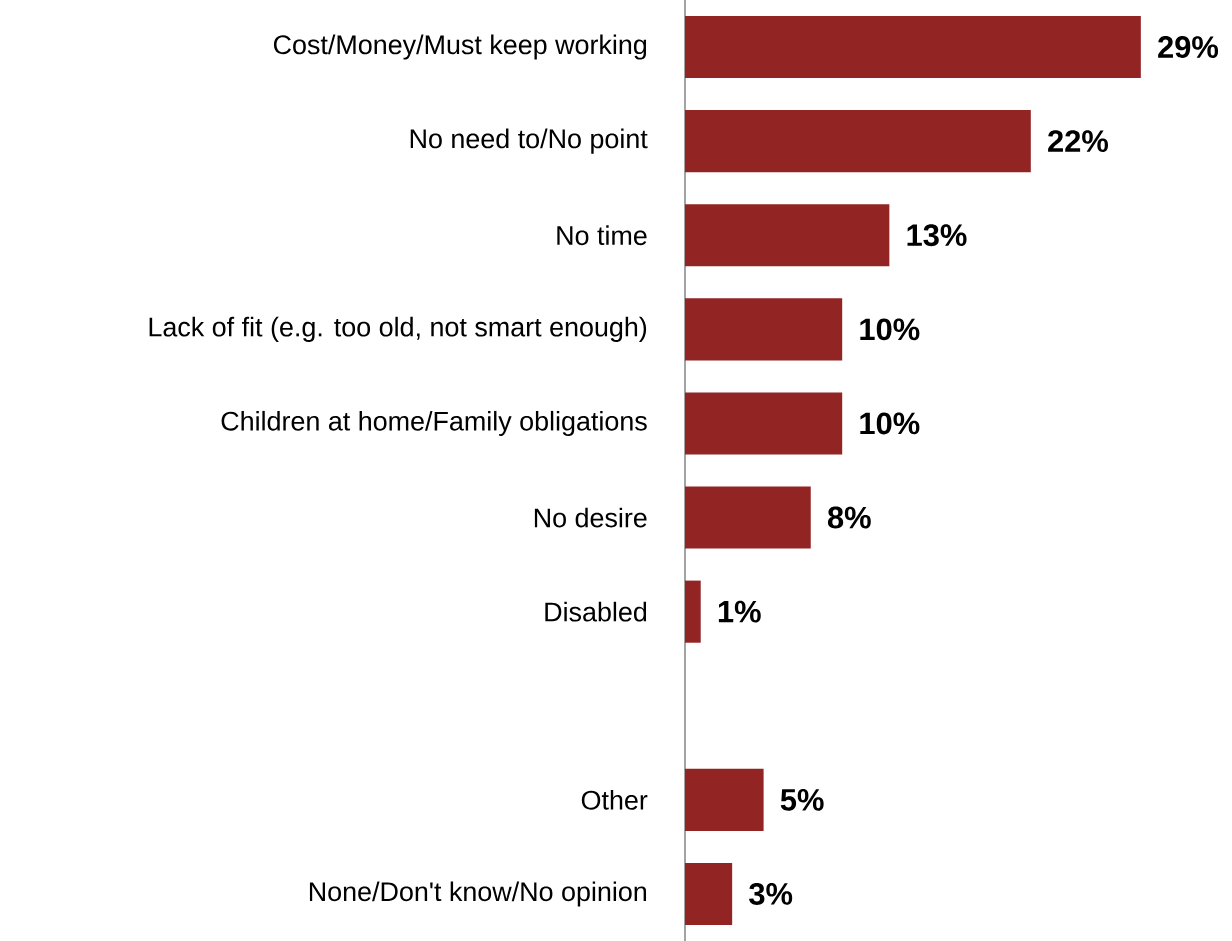 The image size is (1232, 941). What do you see at coordinates (596, 611) in the screenshot?
I see `y-tick-label: Disabled` at bounding box center [596, 611].